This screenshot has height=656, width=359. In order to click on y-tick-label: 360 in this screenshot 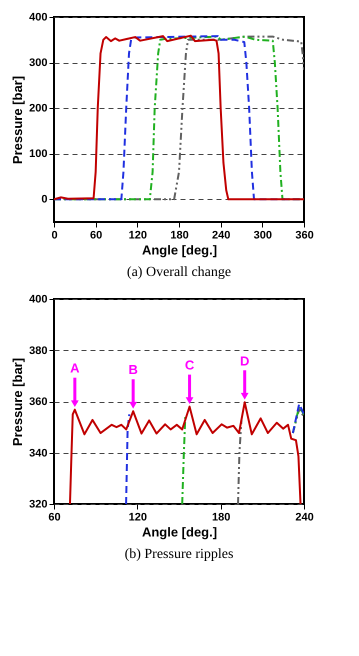, I will do `click(38, 402)`.